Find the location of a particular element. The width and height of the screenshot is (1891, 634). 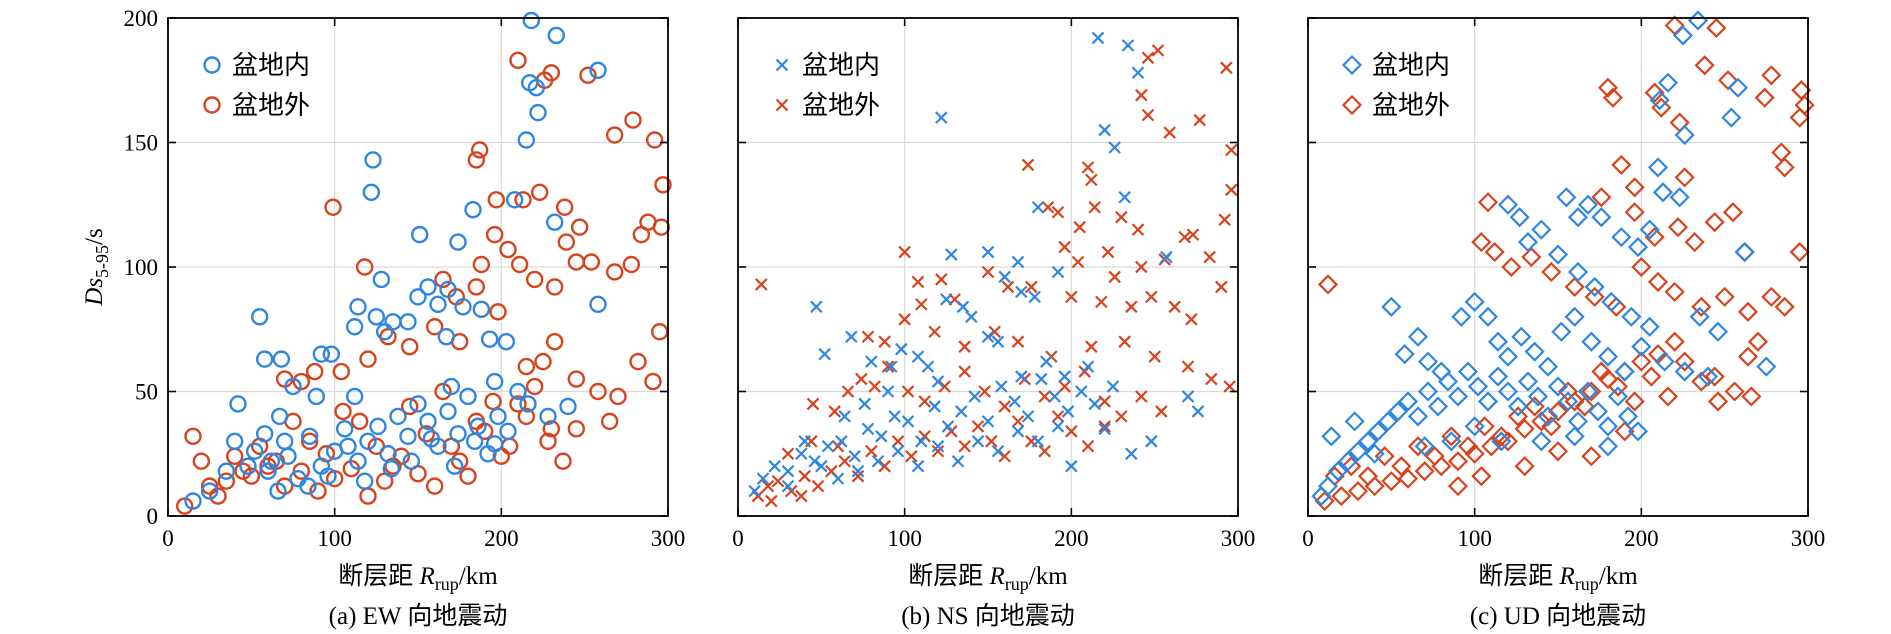

x-axis-title-prefix: 断层距 is located at coordinates (1518, 576).